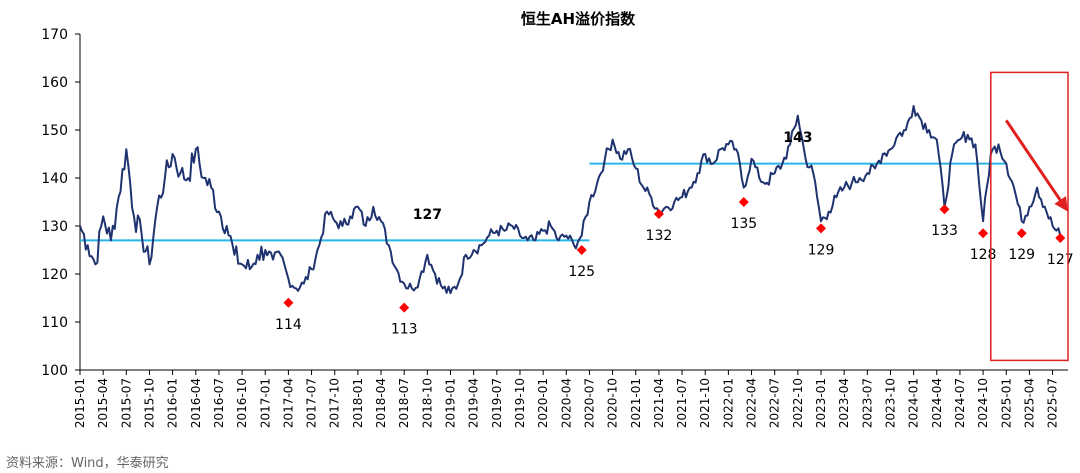 The image size is (1080, 473). What do you see at coordinates (54, 275) in the screenshot?
I see `y-tick-label: 120` at bounding box center [54, 275].